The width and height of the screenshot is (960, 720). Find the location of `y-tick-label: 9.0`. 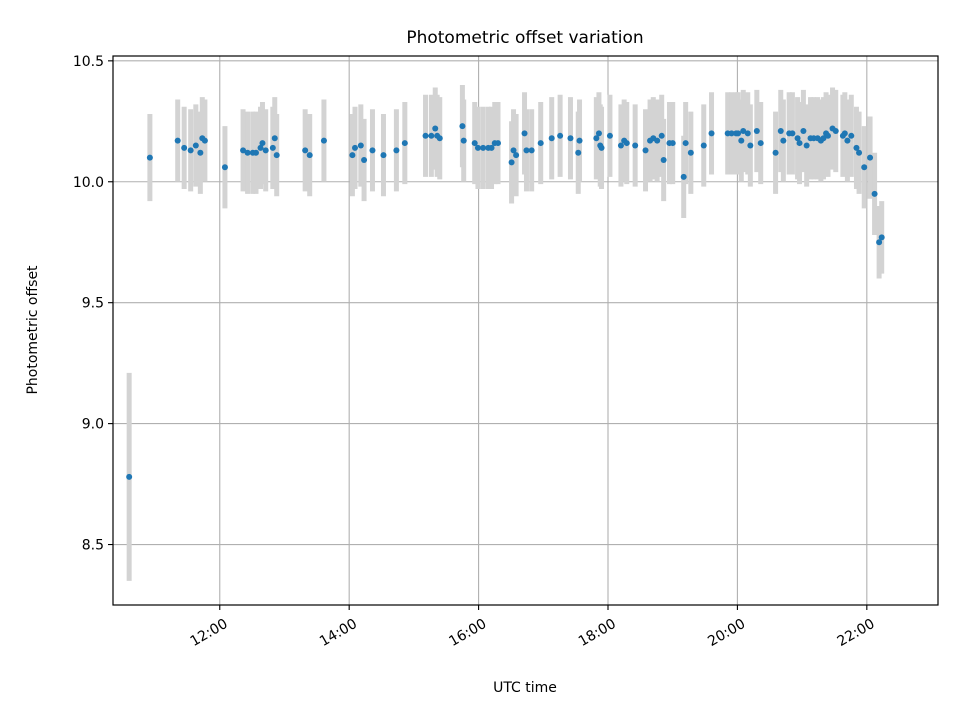

y-tick-label: 9.0 is located at coordinates (93, 425).